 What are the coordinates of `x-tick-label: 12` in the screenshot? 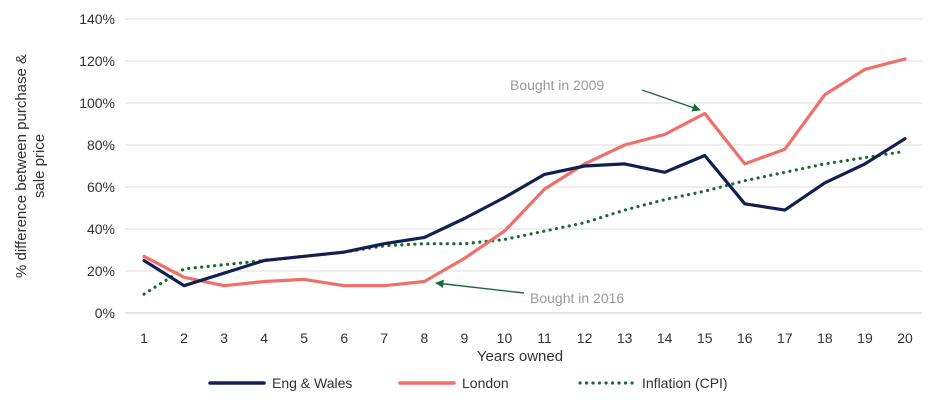 It's located at (585, 338).